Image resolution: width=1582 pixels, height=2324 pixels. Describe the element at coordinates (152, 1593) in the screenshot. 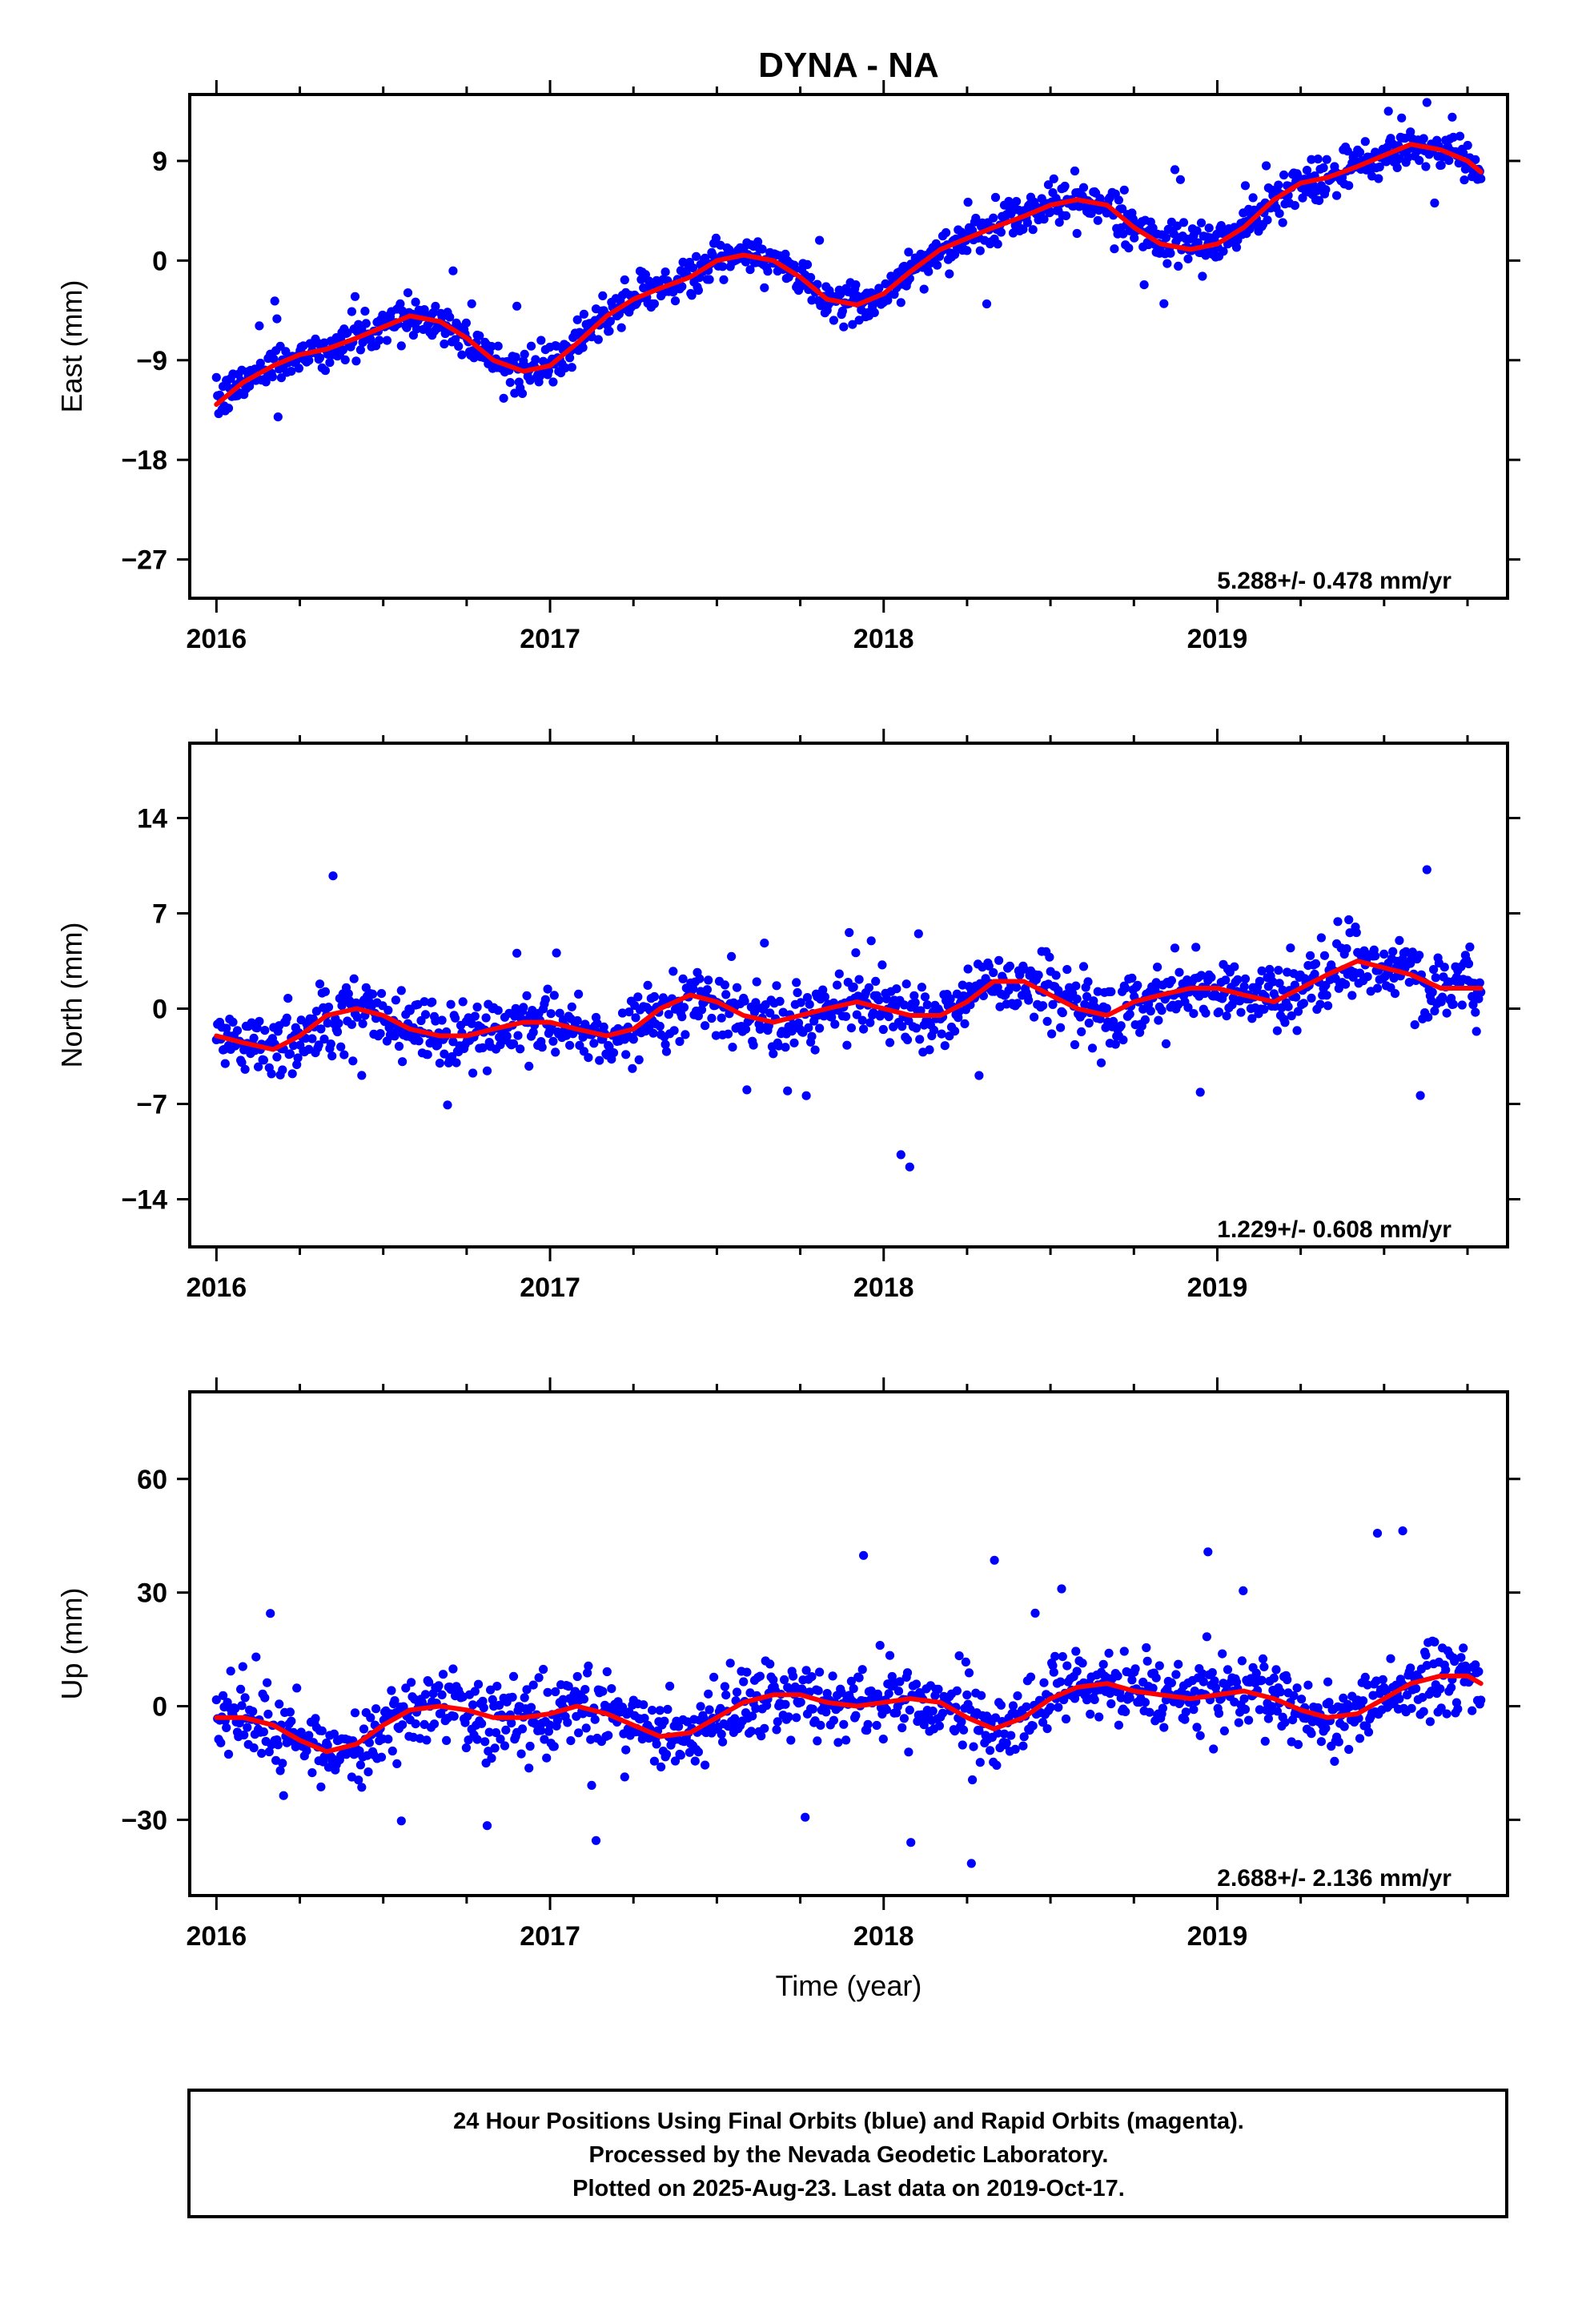

I see `up-y-tick-label: 30` at that location.